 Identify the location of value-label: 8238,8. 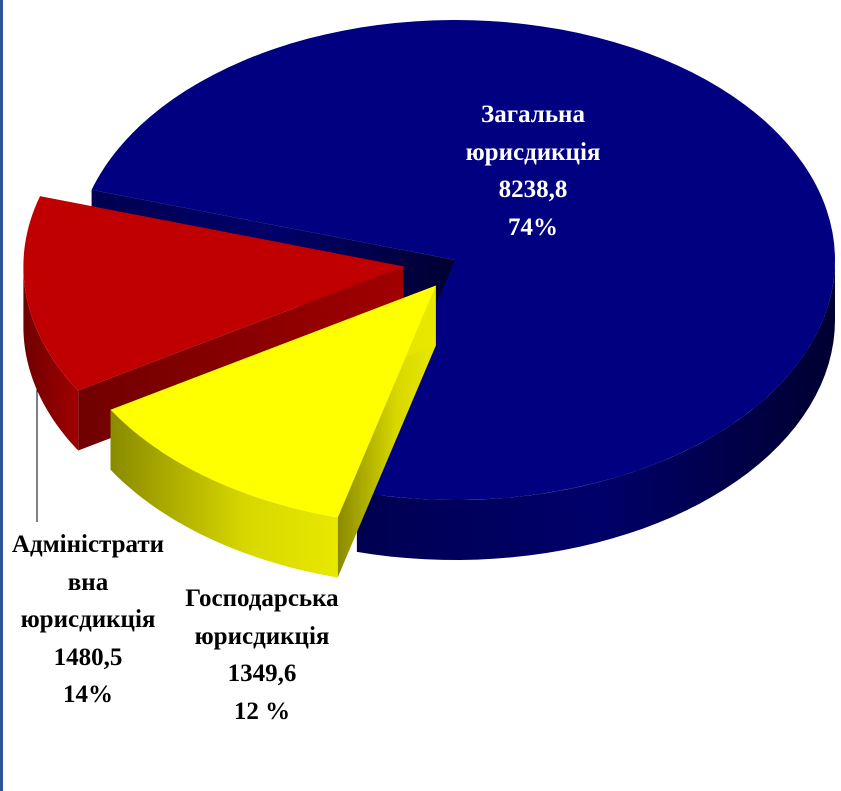
(533, 189).